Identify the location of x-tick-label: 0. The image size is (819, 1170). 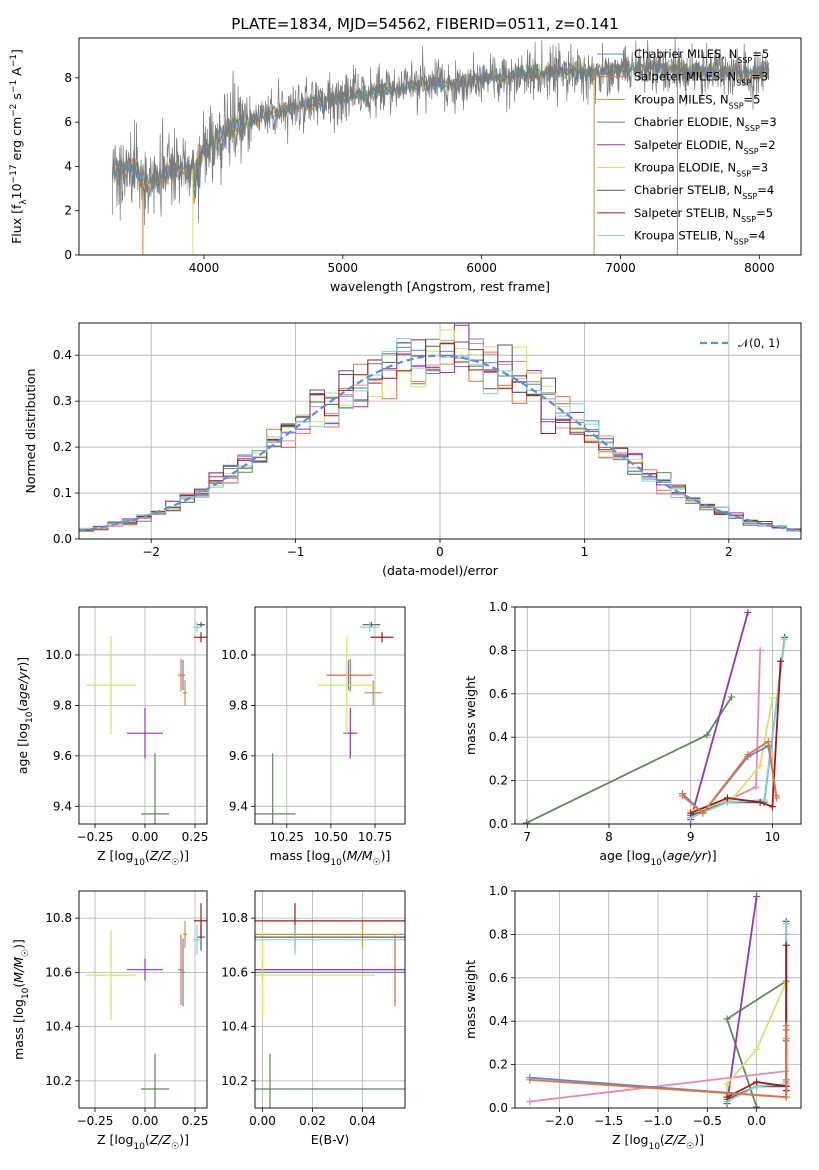
(440, 552).